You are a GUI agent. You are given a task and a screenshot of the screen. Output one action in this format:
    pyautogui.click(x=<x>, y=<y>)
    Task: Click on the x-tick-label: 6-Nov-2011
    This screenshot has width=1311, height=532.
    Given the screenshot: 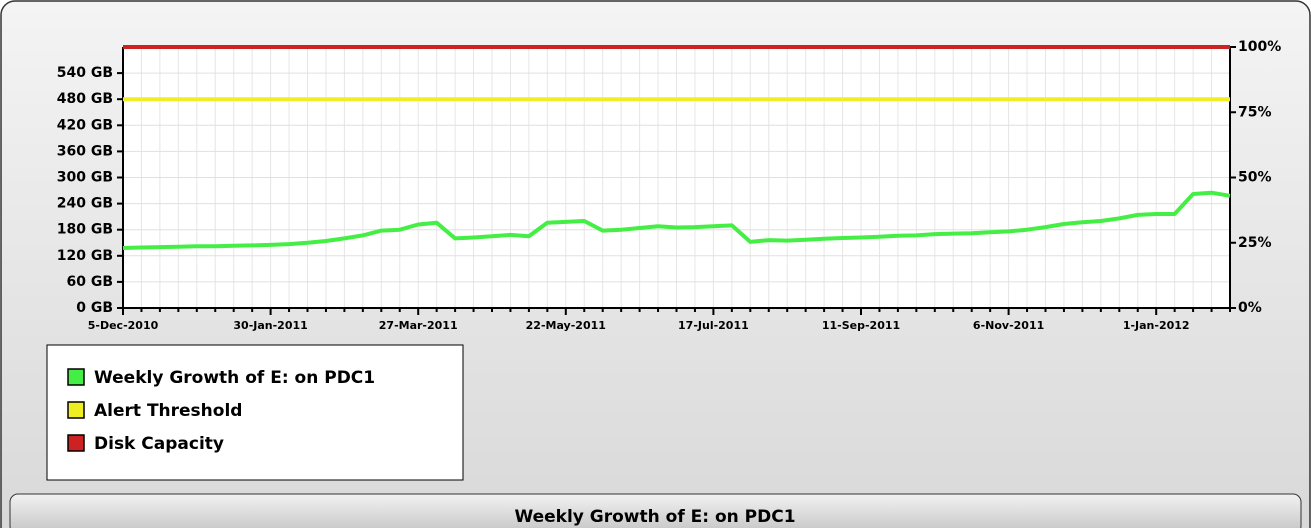 What is the action you would take?
    pyautogui.click(x=1008, y=325)
    